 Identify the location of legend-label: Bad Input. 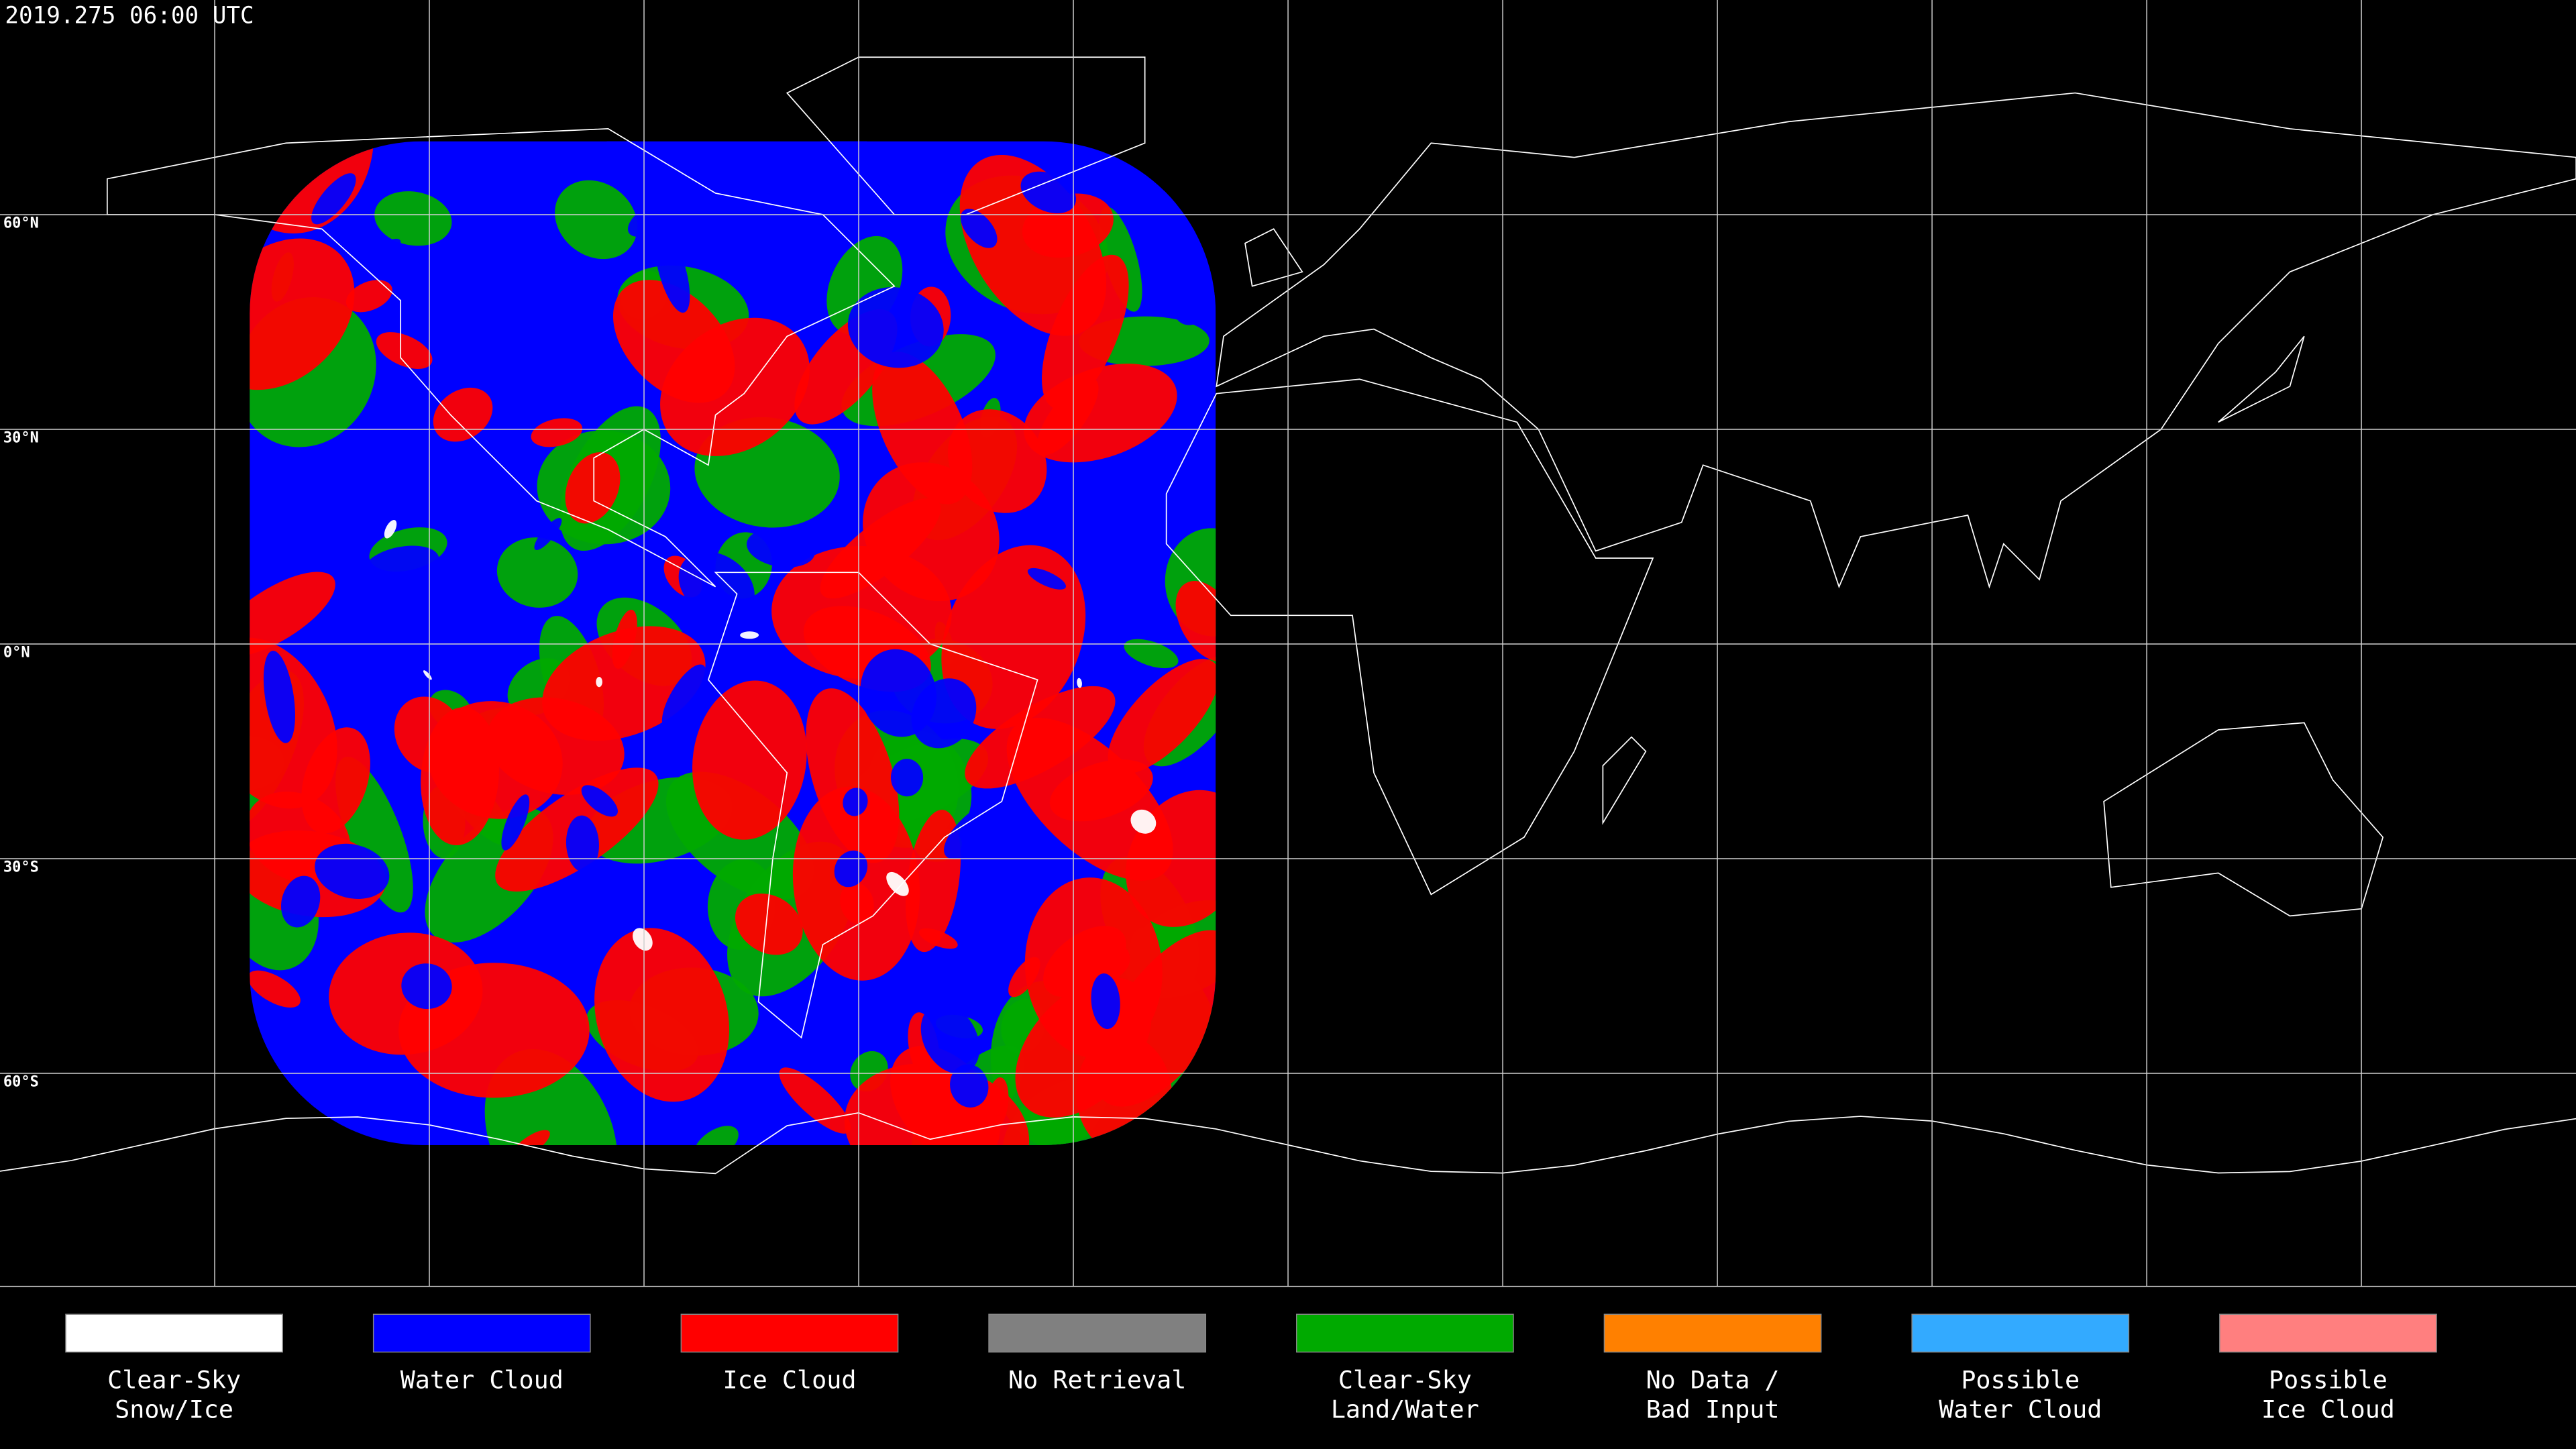
(1713, 1409).